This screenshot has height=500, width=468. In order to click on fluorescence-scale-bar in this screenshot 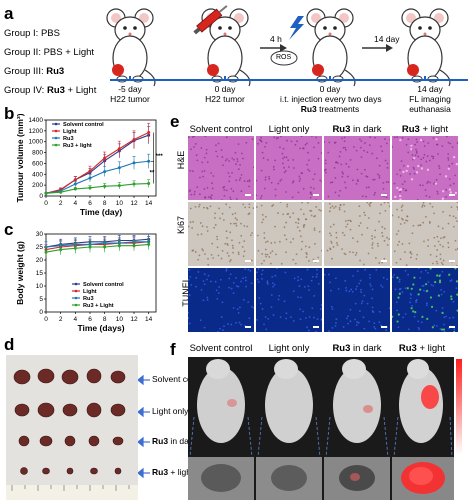, I will do `click(459, 407)`.